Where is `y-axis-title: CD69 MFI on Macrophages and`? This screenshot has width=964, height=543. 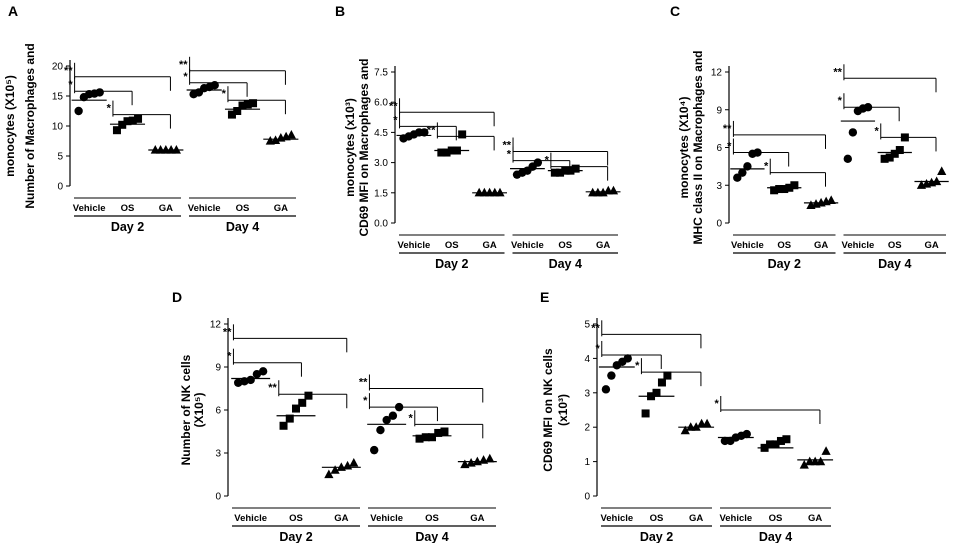 y-axis-title: CD69 MFI on Macrophages and is located at coordinates (364, 147).